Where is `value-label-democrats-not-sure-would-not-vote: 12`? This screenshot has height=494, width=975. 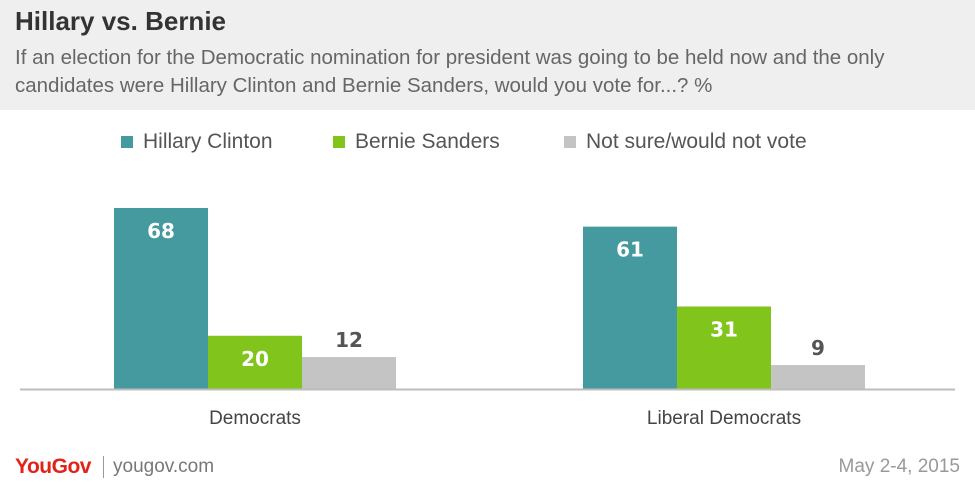
value-label-democrats-not-sure-would-not-vote: 12 is located at coordinates (349, 340).